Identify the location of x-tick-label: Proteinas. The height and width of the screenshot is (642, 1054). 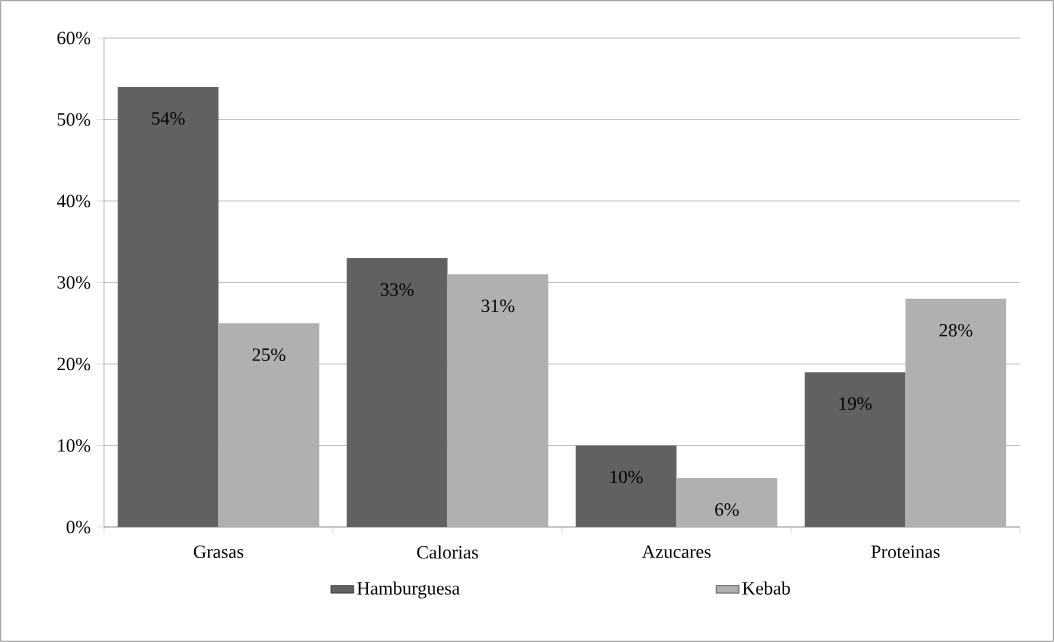
(905, 552).